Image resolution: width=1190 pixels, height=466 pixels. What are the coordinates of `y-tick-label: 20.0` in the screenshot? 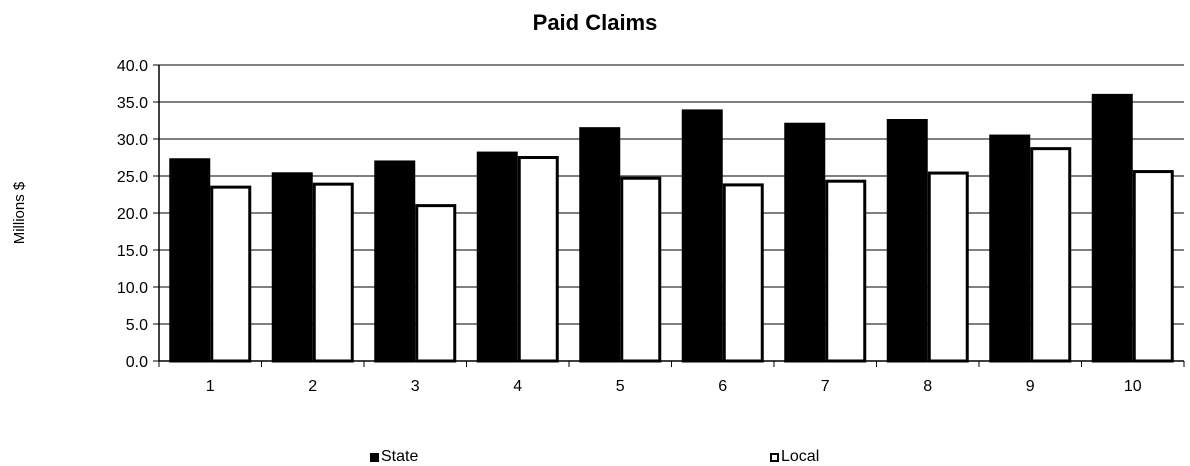 It's located at (132, 214).